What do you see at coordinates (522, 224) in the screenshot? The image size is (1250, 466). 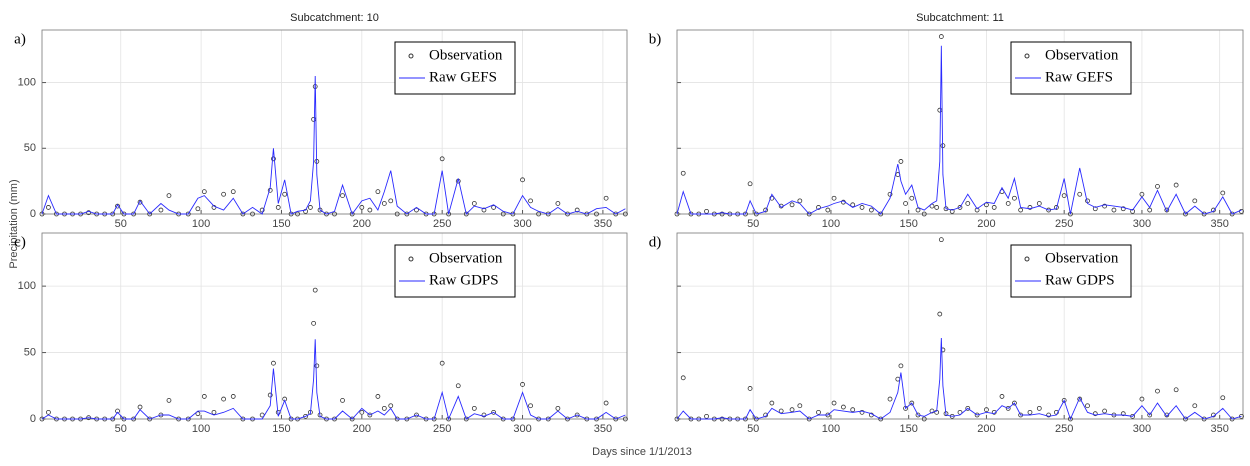 I see `x-tick-label: 300` at bounding box center [522, 224].